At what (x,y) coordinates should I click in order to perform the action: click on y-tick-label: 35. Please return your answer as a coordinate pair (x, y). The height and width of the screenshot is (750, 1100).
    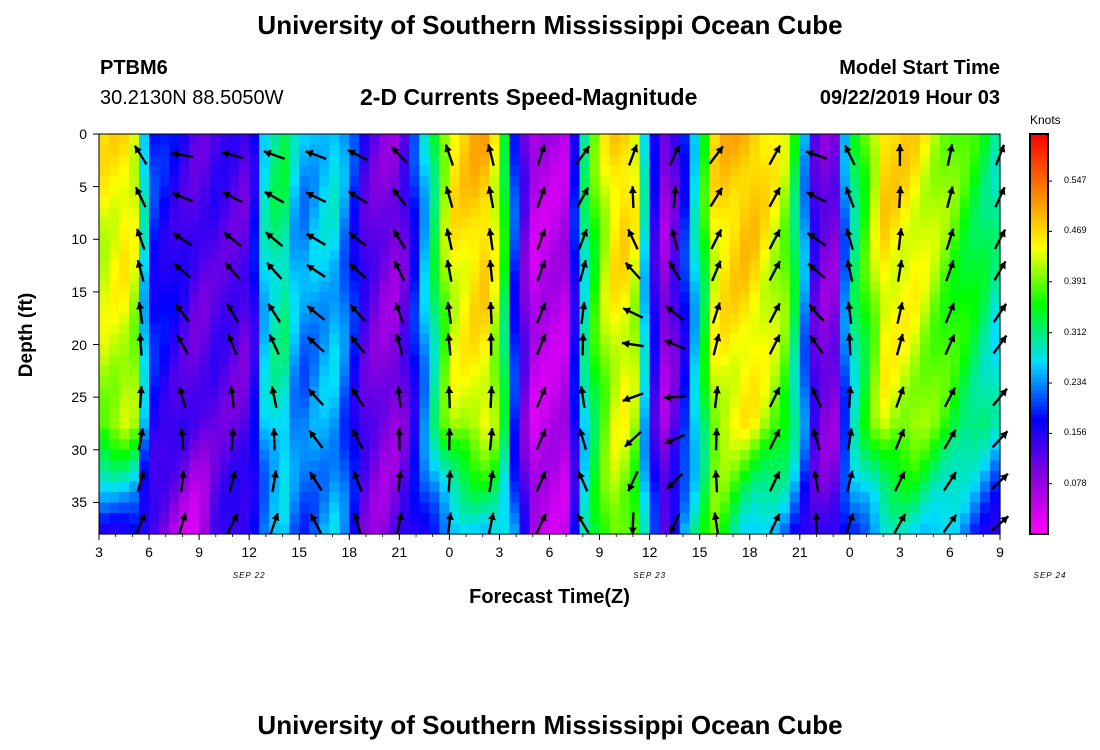
    Looking at the image, I should click on (79, 502).